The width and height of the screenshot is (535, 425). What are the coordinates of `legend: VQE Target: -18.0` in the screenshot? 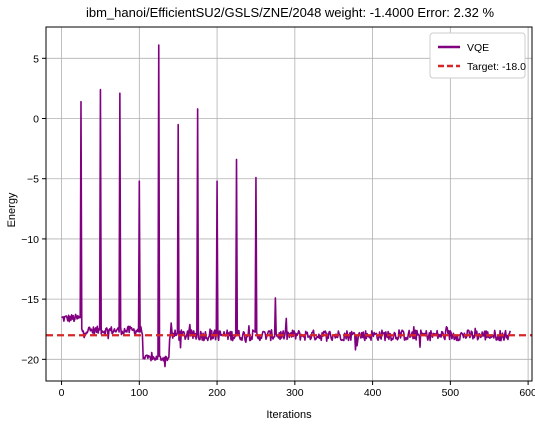 It's located at (477, 55).